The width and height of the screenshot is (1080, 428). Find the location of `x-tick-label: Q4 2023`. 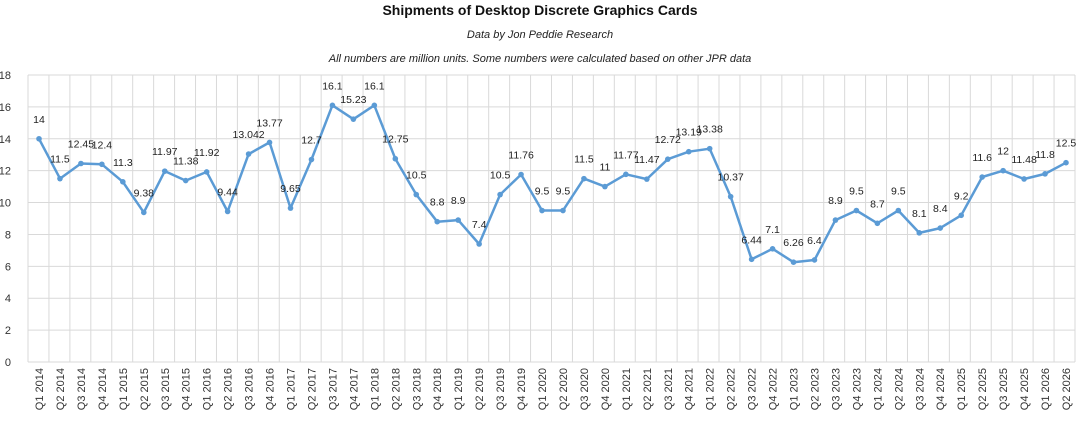

x-tick-label: Q4 2023 is located at coordinates (857, 389).